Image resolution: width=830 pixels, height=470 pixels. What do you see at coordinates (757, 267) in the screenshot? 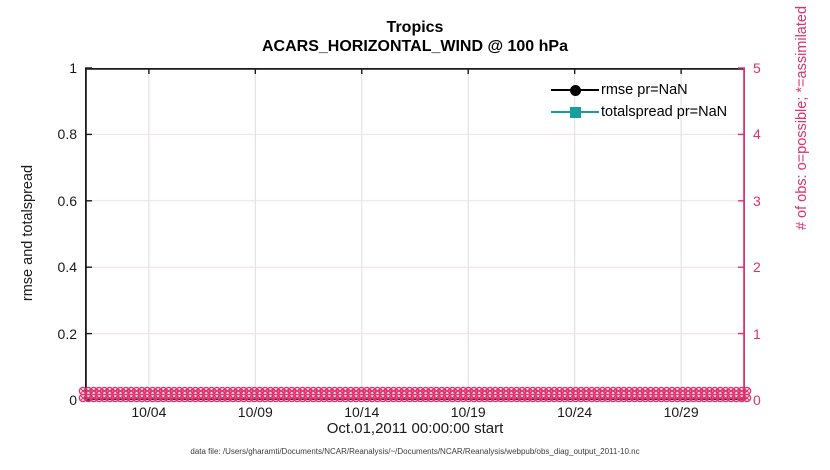
I see `y-right-tick-label: 2` at bounding box center [757, 267].